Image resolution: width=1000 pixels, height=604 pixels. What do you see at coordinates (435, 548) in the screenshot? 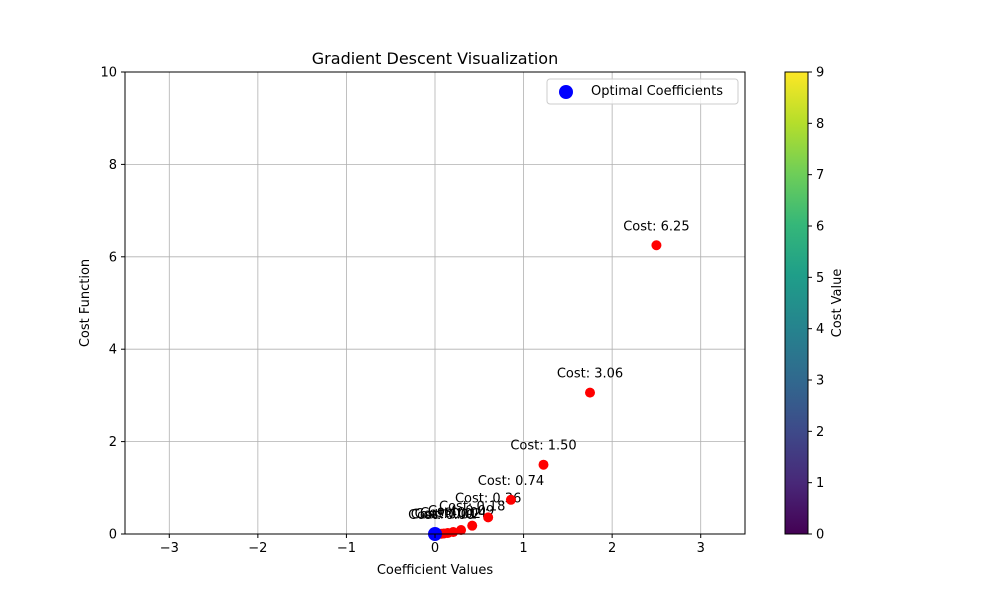
I see `x-tick-label: 0` at bounding box center [435, 548].